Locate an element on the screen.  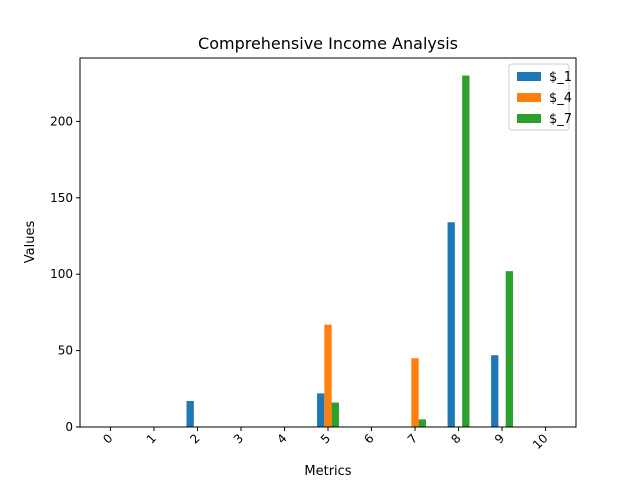
legend-label: $_7 is located at coordinates (560, 119).